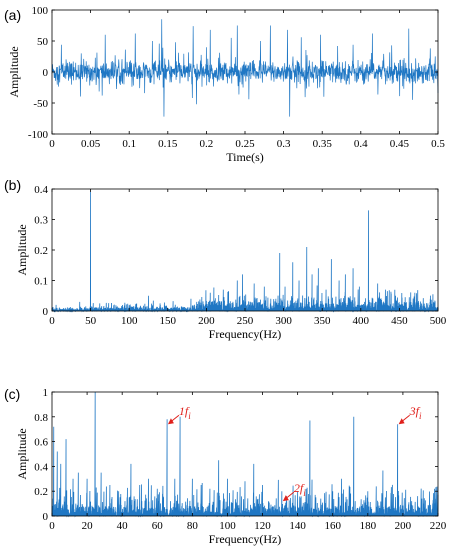  I want to click on panel-b-x-tick-label: 300, so click(283, 321).